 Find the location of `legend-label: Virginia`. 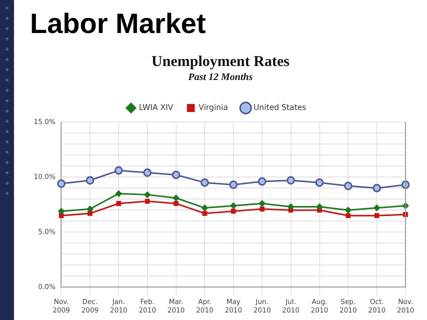

legend-label: Virginia is located at coordinates (213, 107).